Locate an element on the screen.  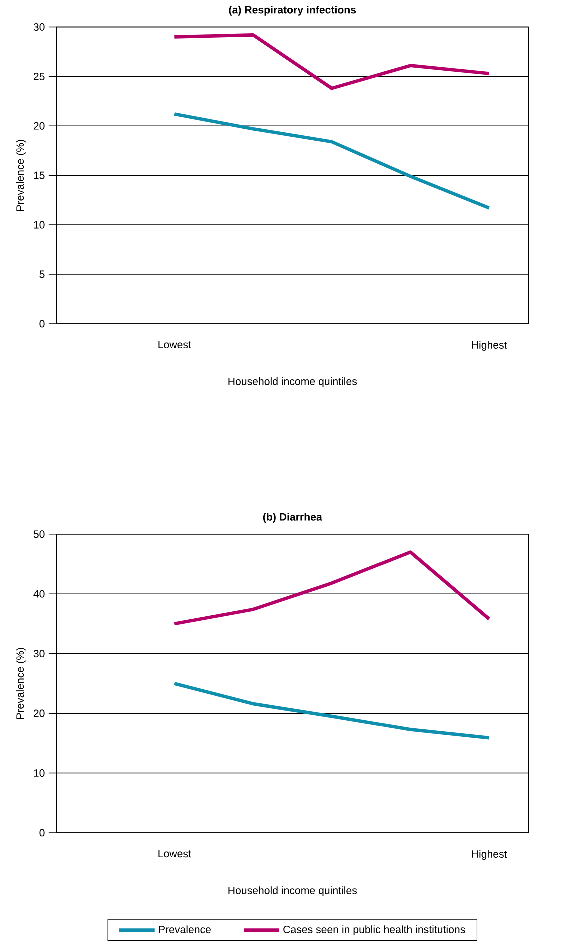
chart-title: (a) Respiratory infections is located at coordinates (292, 11).